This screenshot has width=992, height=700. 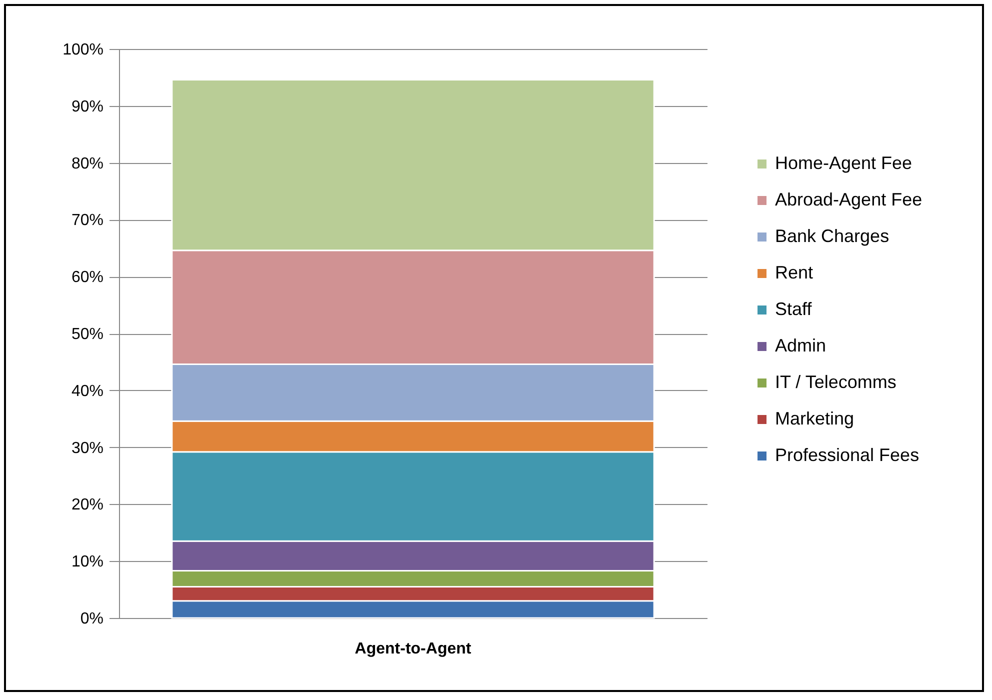 I want to click on legend-label: Marketing, so click(x=814, y=418).